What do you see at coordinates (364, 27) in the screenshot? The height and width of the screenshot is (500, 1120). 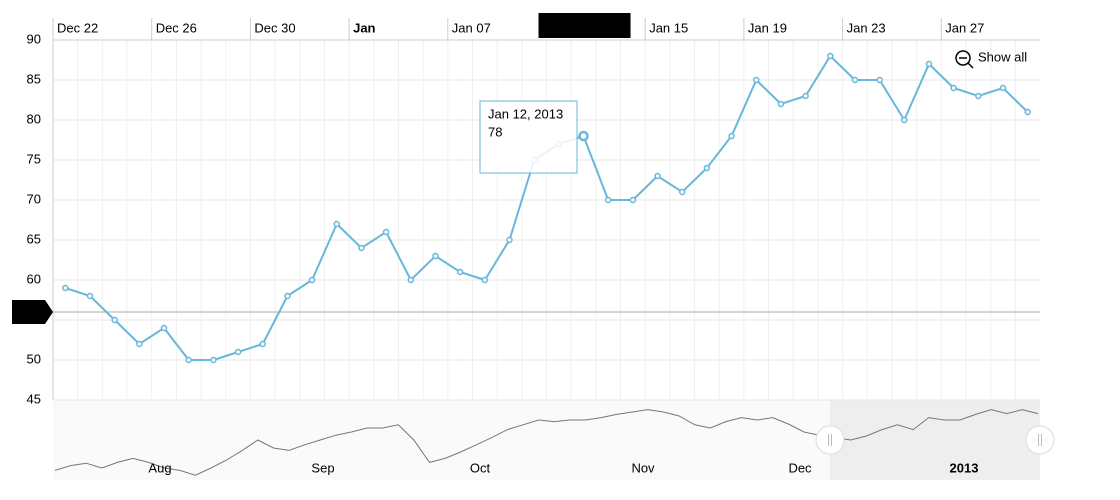 I see `x-tick-label: Jan` at bounding box center [364, 27].